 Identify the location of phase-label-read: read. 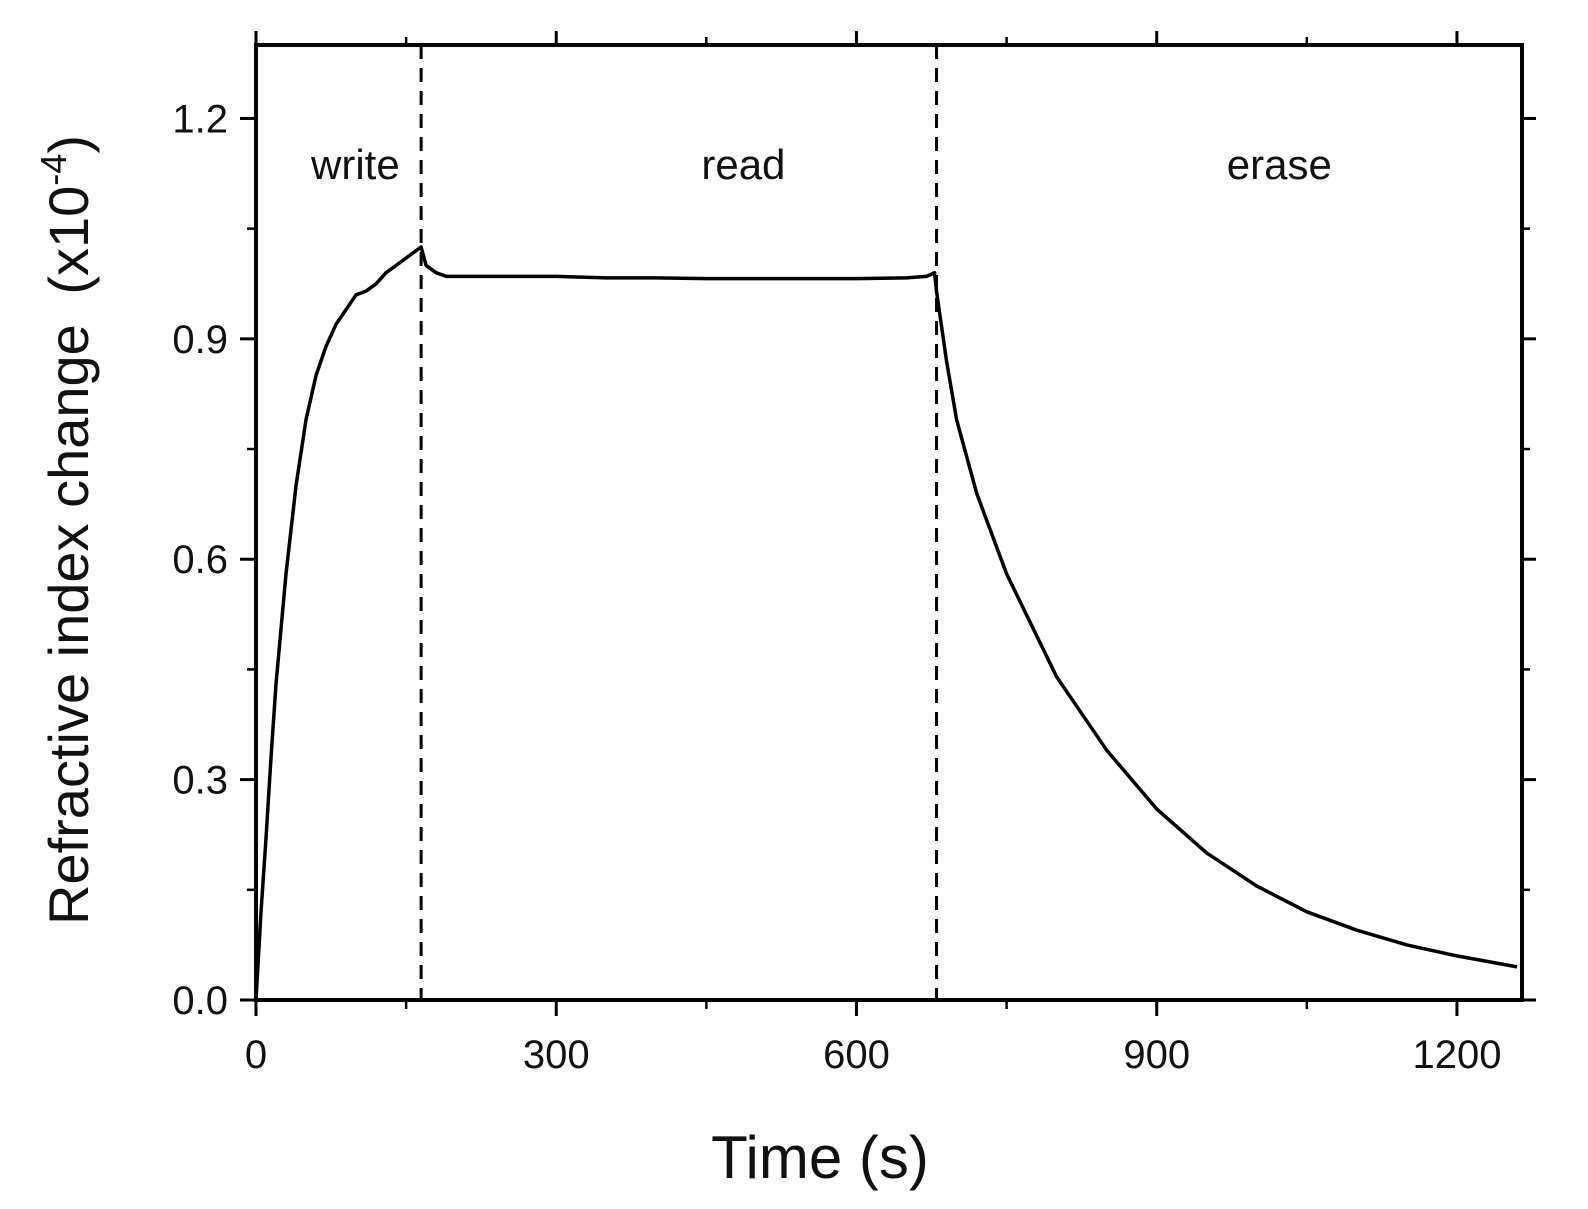
(743, 164).